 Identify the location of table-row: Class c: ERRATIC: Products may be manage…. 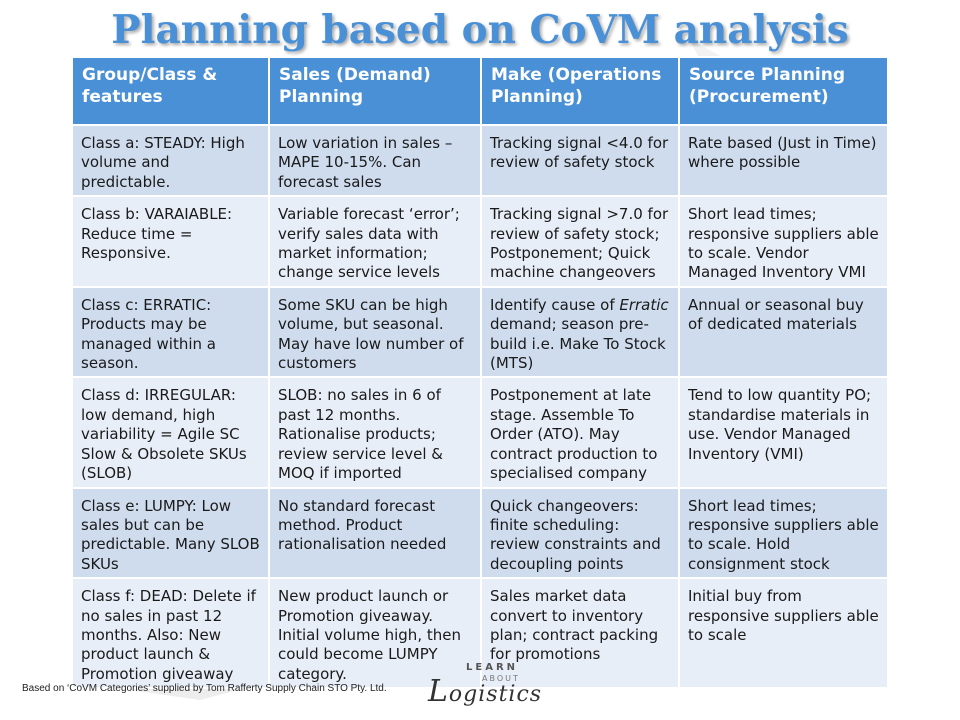
(480, 332).